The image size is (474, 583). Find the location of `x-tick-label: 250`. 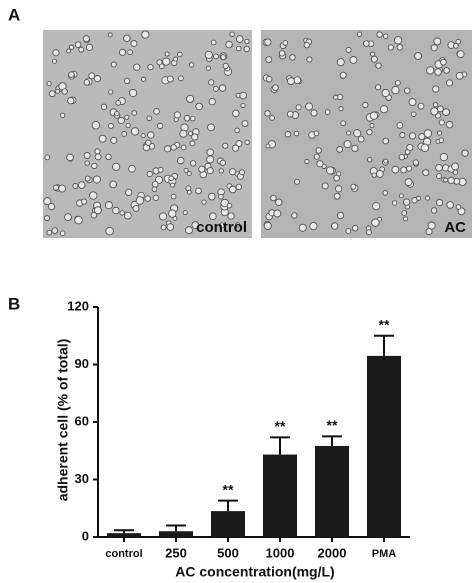

x-tick-label: 250 is located at coordinates (176, 552).